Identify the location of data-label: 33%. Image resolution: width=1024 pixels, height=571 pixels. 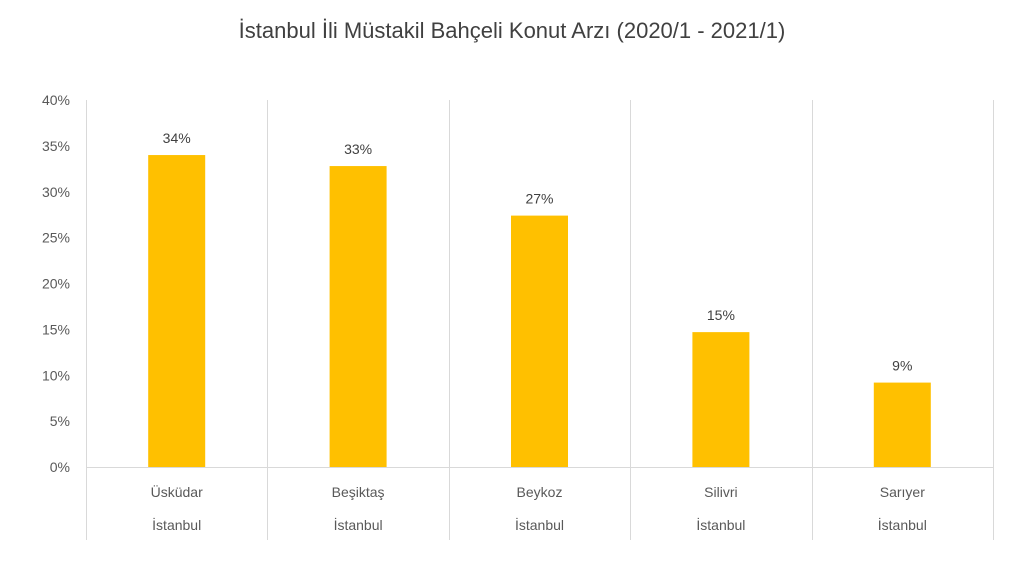
(358, 149).